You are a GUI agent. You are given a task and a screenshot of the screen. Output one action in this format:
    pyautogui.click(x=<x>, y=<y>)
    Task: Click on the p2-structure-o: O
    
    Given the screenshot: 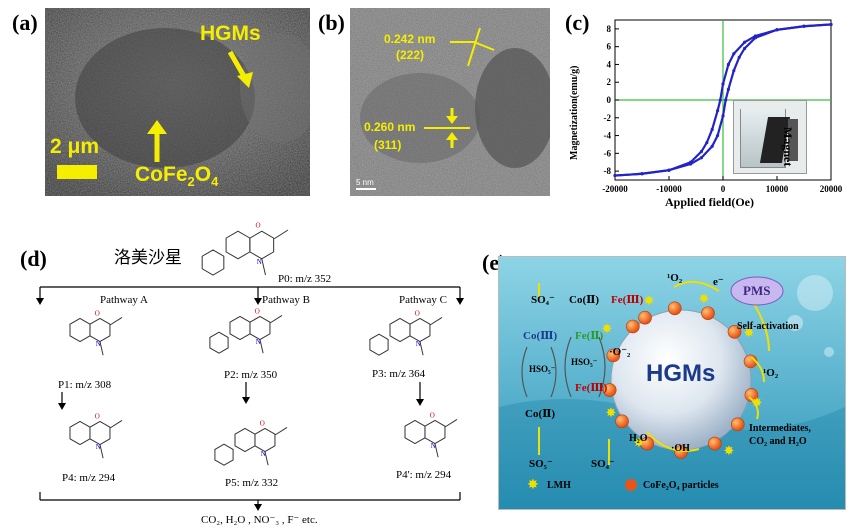 What is the action you would take?
    pyautogui.click(x=257, y=311)
    